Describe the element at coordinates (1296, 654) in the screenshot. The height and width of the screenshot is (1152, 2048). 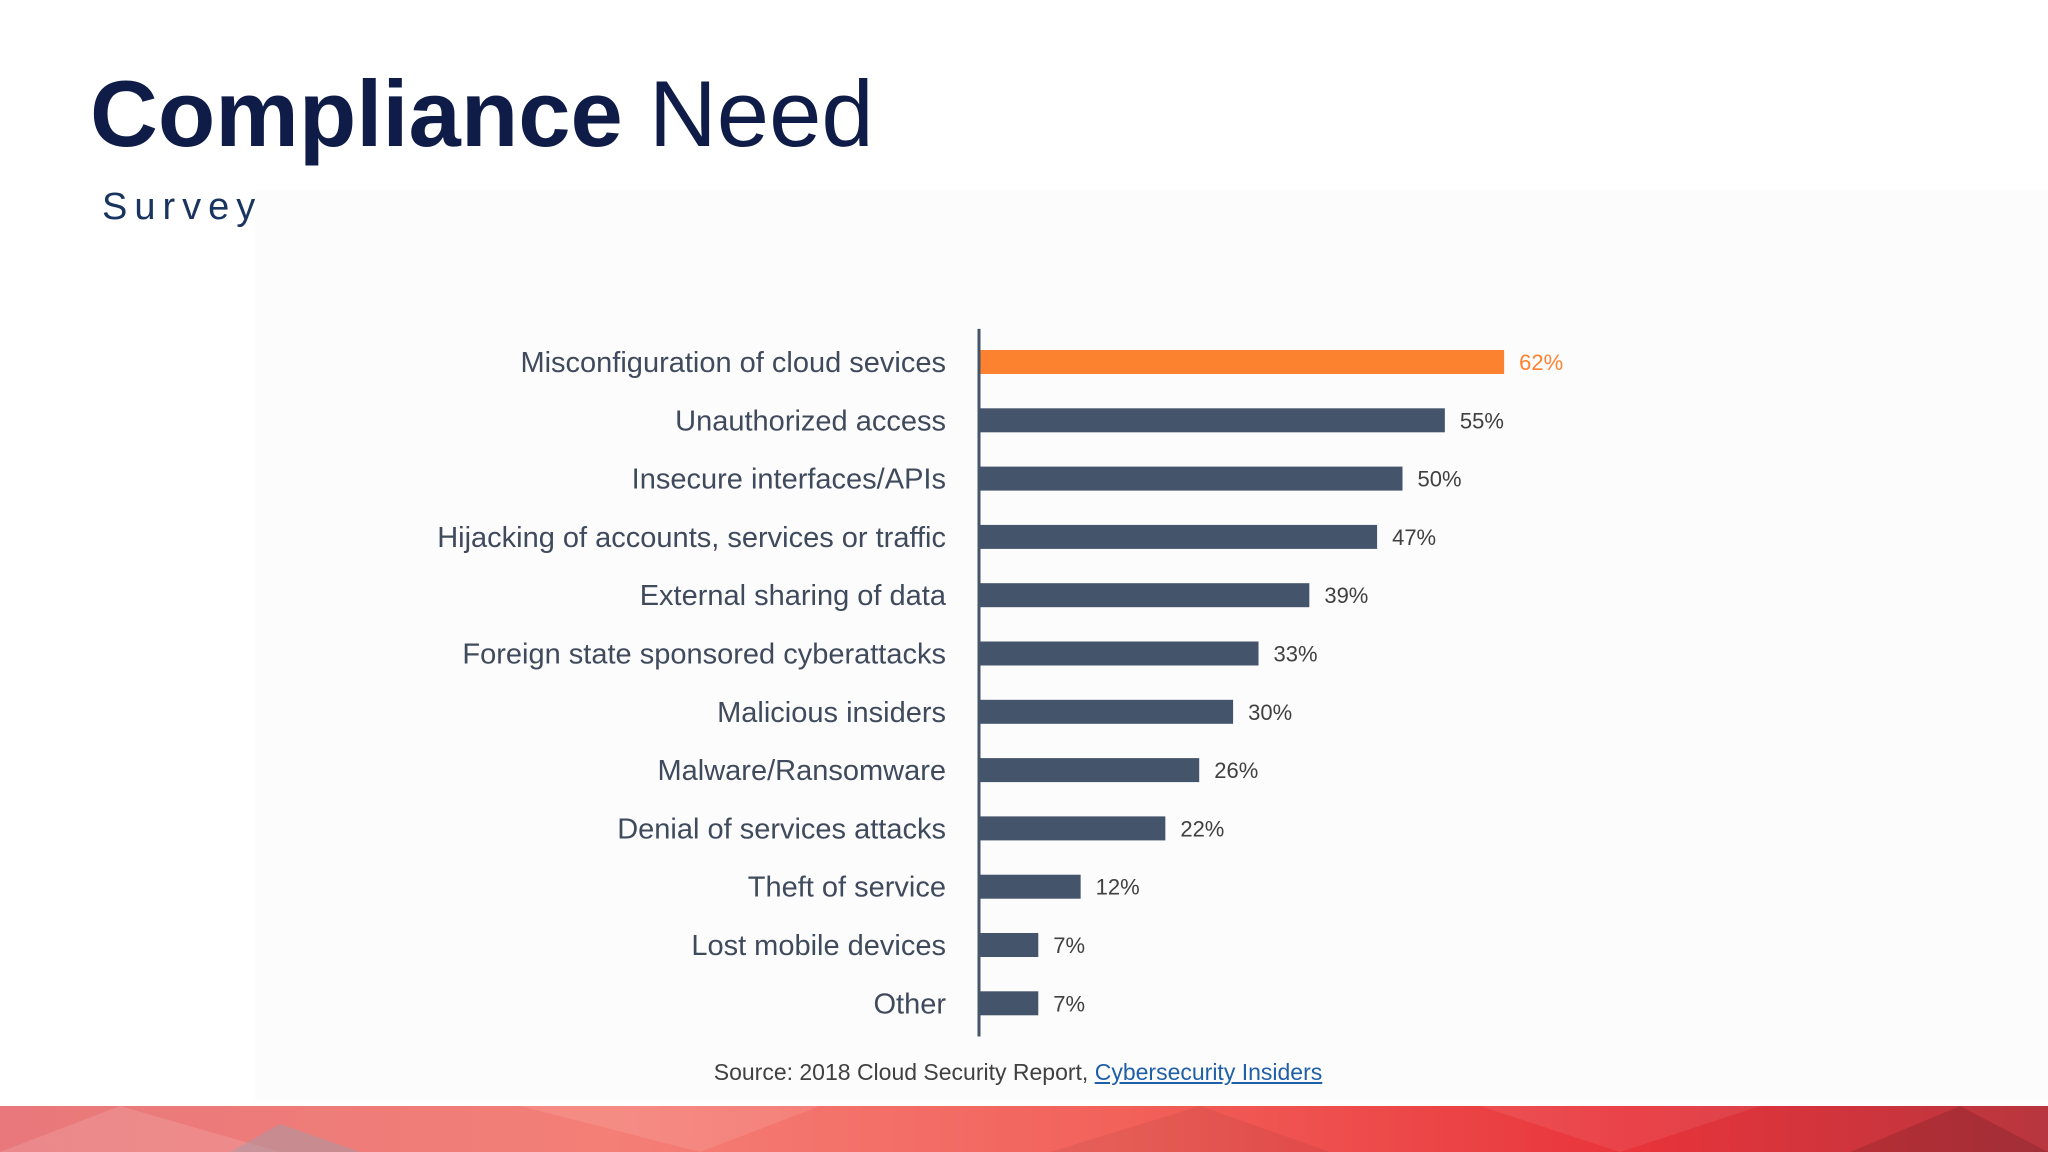
I see `value-label: 33%` at that location.